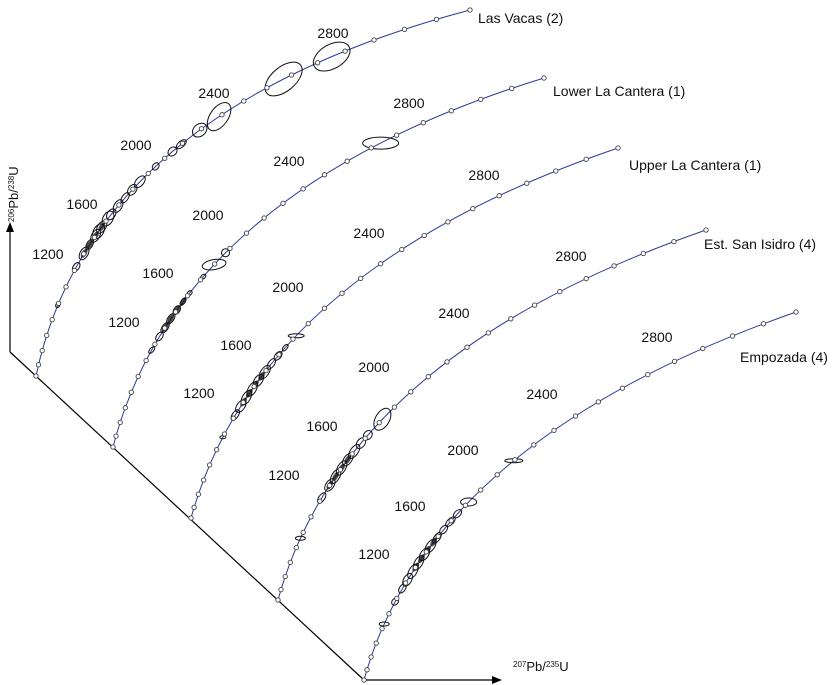 The image size is (838, 685). I want to click on x-label-elem-b: U, so click(563, 666).